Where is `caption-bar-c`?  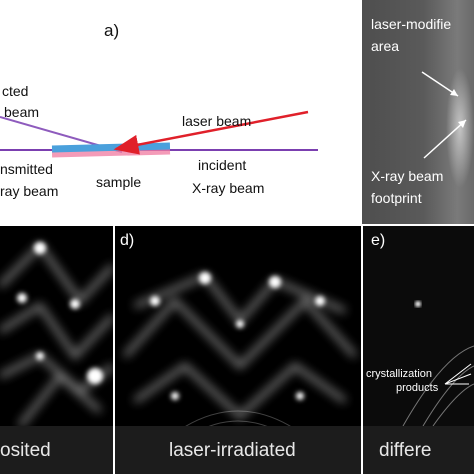 caption-bar-c is located at coordinates (56, 450).